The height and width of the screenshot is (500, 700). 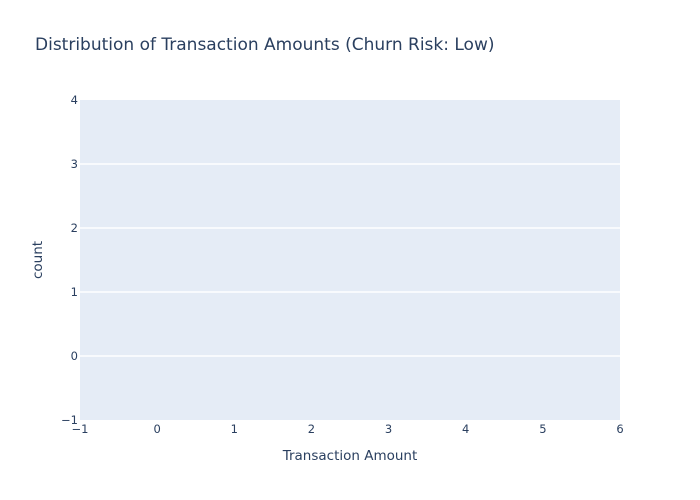 I want to click on x-tick-label: 6, so click(x=619, y=429).